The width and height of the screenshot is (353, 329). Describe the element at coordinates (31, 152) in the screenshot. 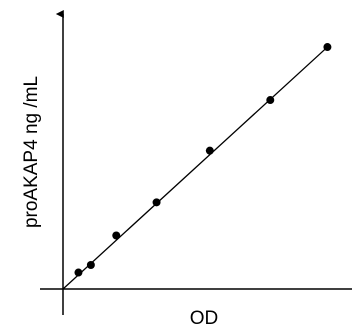

I see `y-axis-label: proAKAP4 ng /mL` at that location.